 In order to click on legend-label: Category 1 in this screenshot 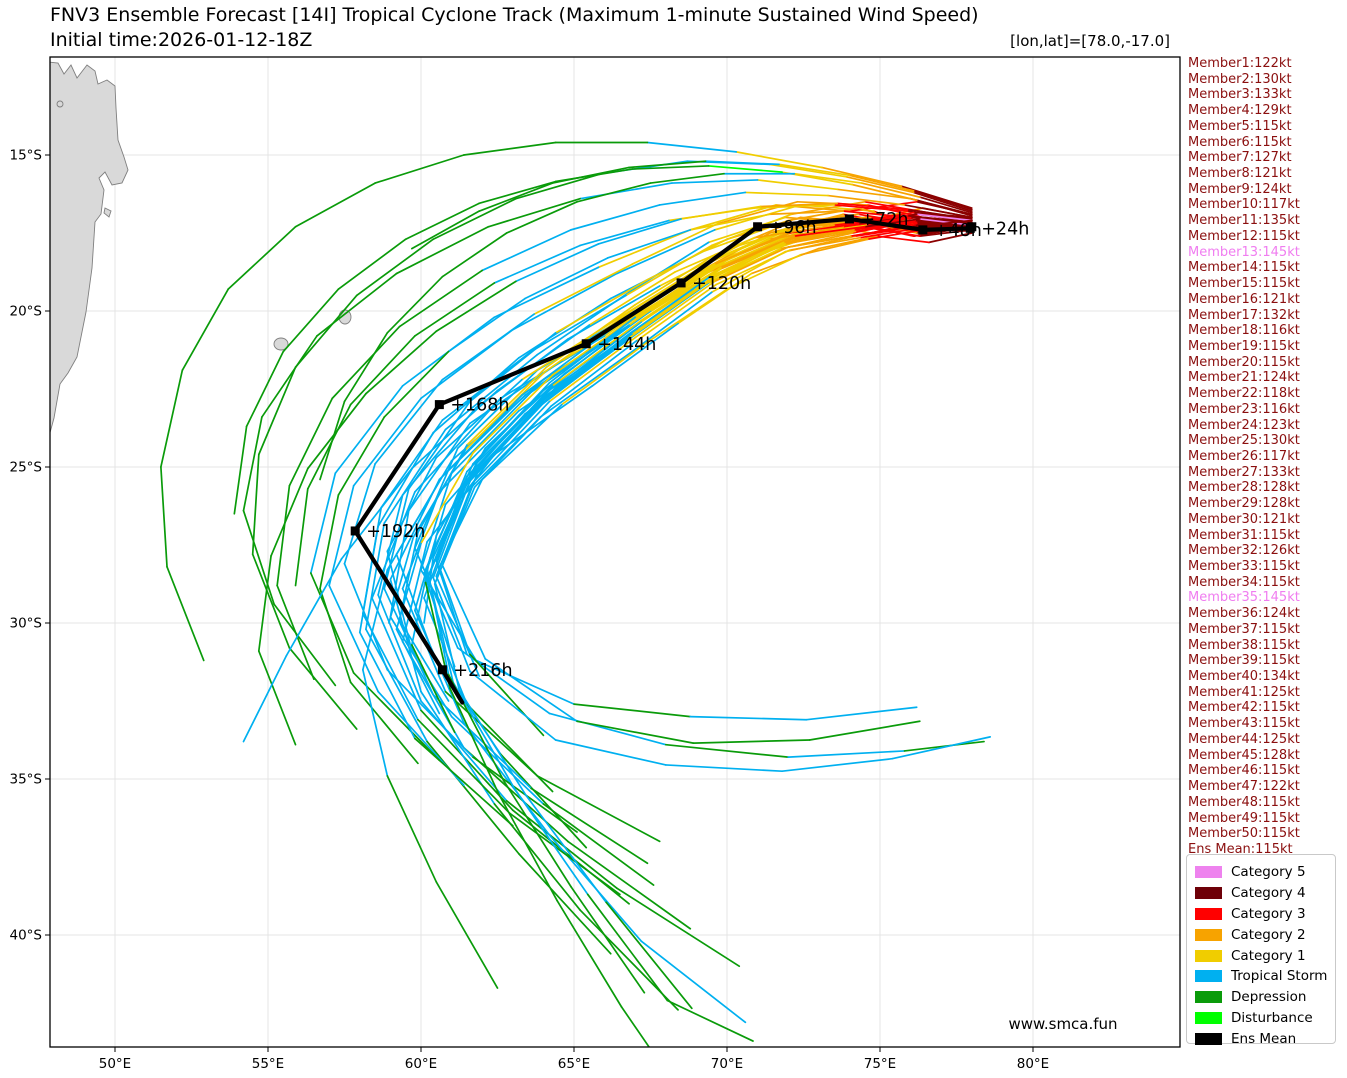, I will do `click(1268, 955)`.